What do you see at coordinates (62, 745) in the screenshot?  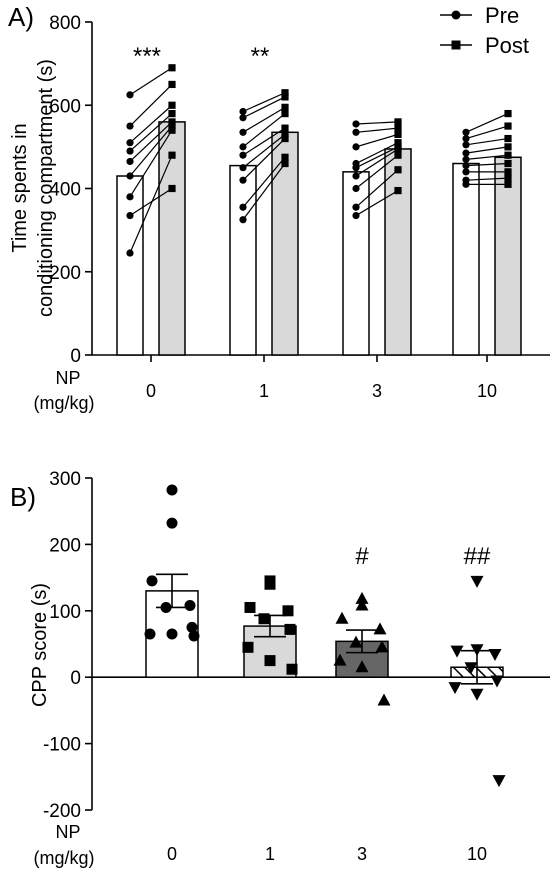 I see `panel-b-y-tick-label: -100` at bounding box center [62, 745].